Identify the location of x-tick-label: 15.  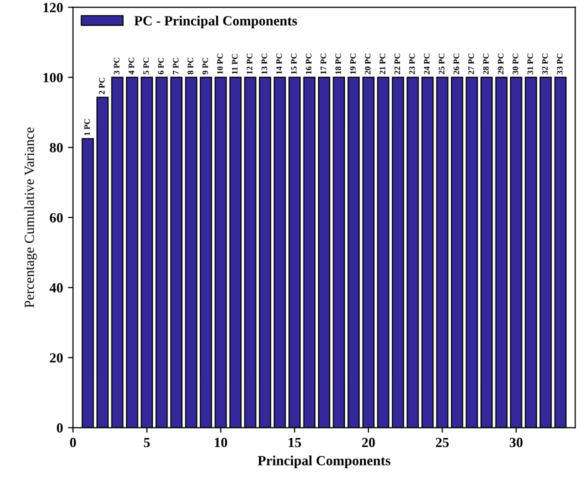
(295, 443).